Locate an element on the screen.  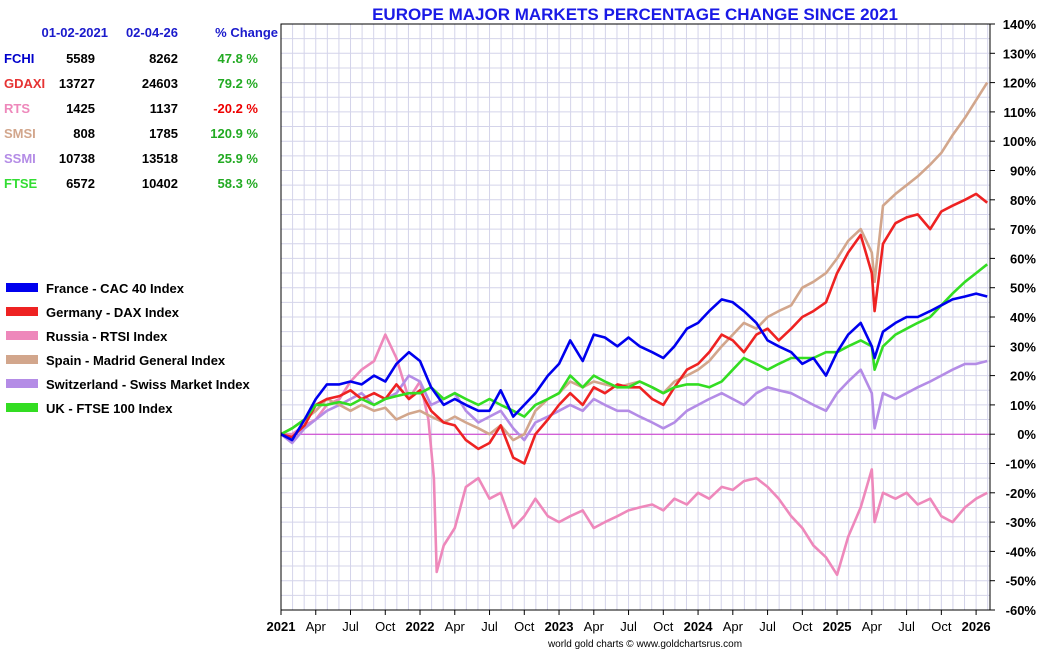
y-tick-label: 70% is located at coordinates (1023, 229).